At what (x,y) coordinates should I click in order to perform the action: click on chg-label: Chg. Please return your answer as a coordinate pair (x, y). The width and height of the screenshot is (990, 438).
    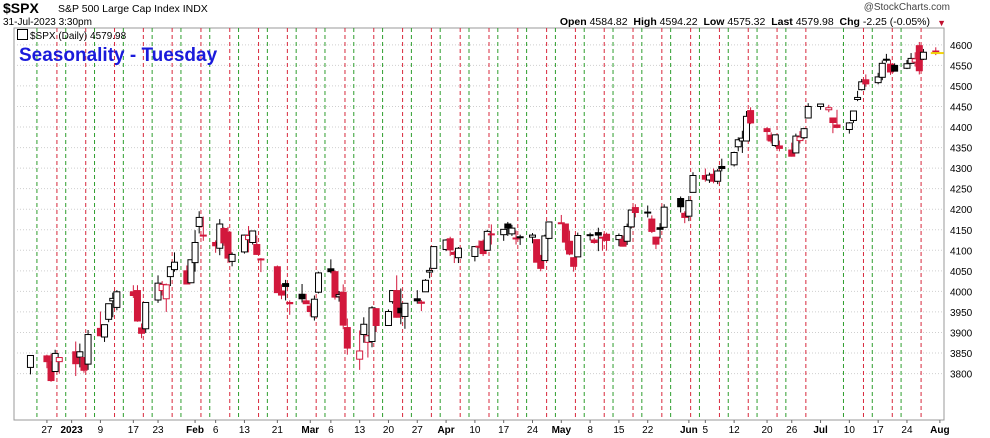
    Looking at the image, I should click on (849, 22).